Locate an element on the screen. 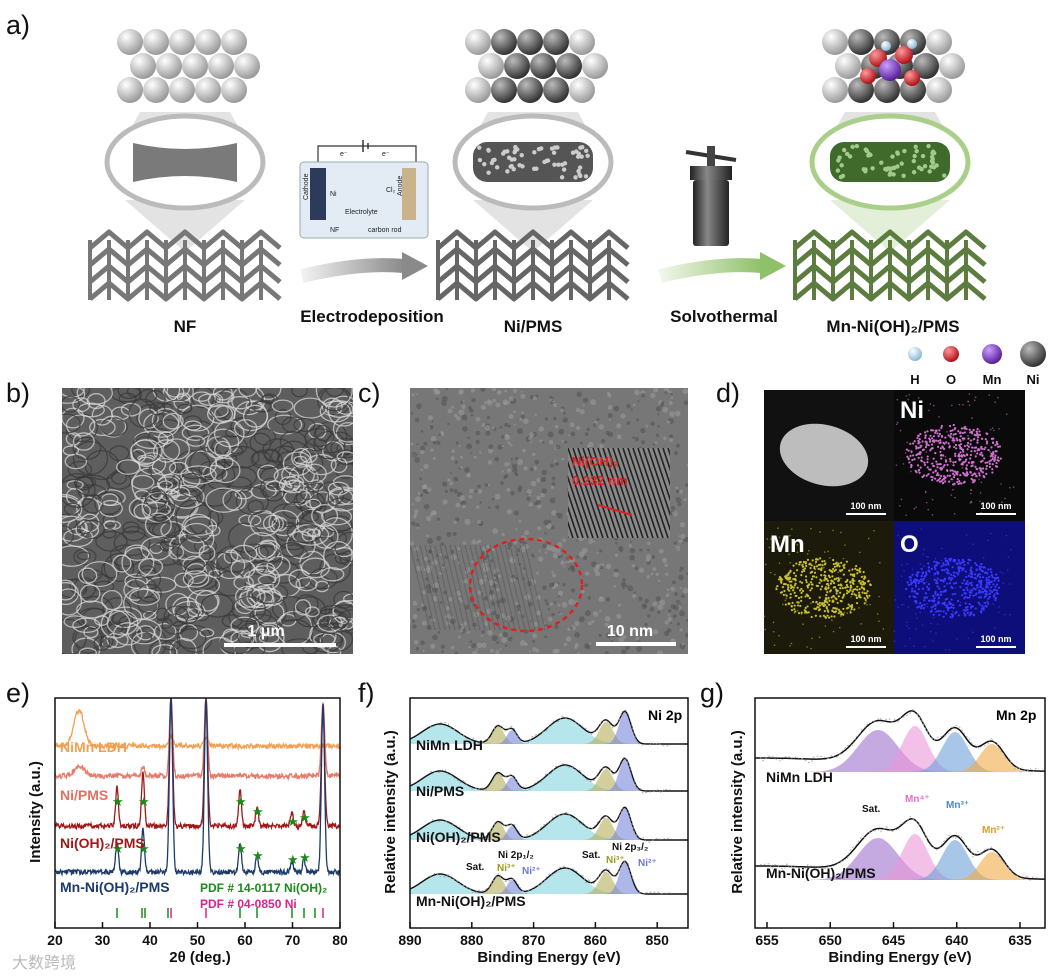 The height and width of the screenshot is (977, 1059). fit-component is located at coordinates (549, 728).